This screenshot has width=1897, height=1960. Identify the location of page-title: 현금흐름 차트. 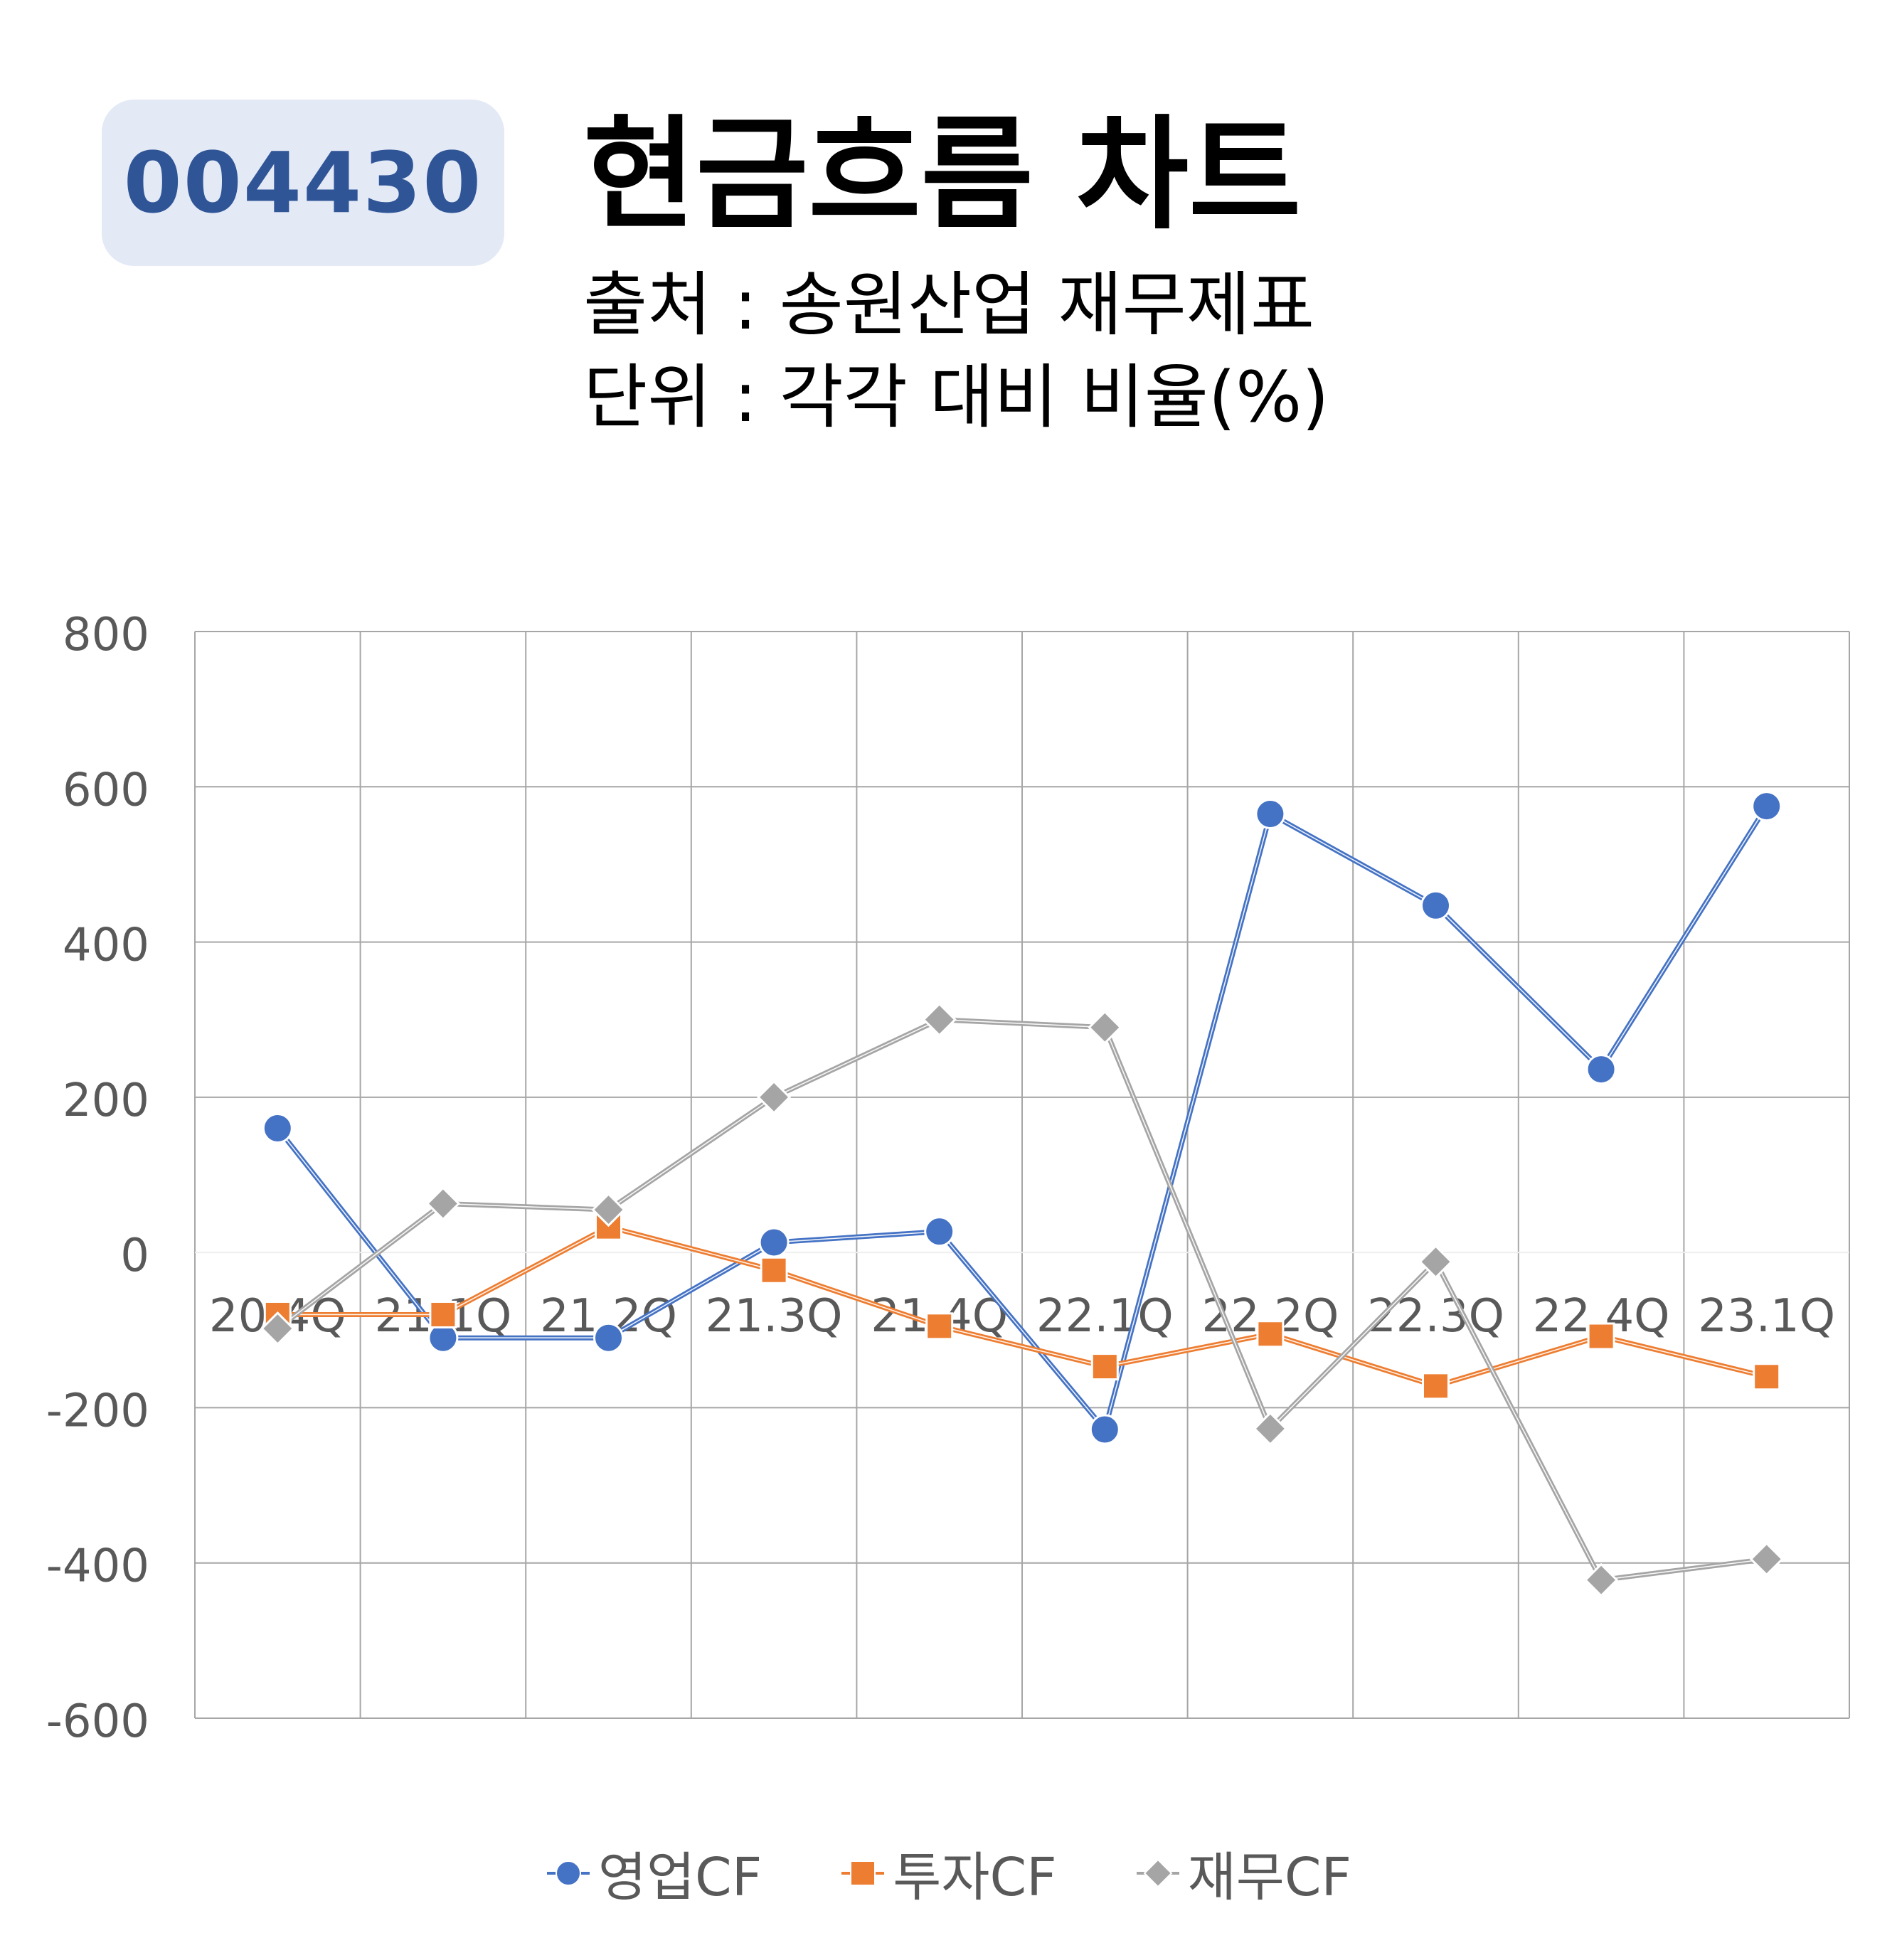
(943, 174).